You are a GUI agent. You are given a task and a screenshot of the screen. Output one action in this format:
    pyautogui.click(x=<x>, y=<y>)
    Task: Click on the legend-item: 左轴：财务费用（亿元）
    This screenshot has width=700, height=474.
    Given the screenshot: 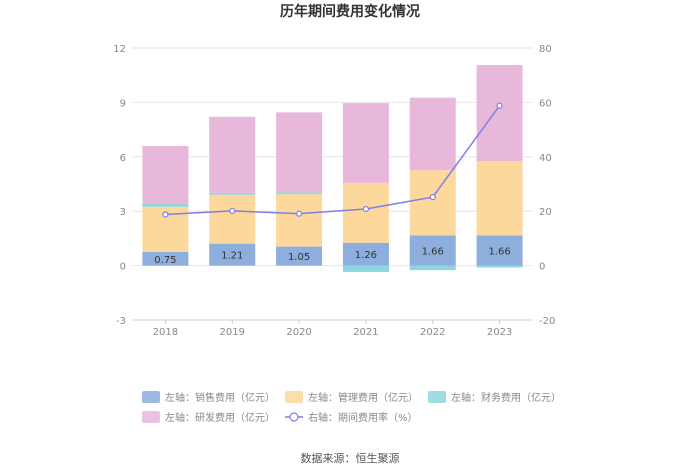 What is the action you would take?
    pyautogui.click(x=494, y=397)
    